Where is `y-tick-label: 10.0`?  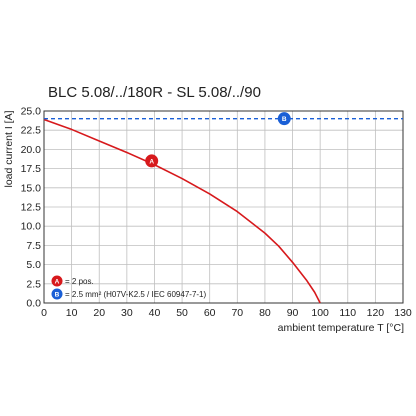 y-tick-label: 10.0 is located at coordinates (31, 227).